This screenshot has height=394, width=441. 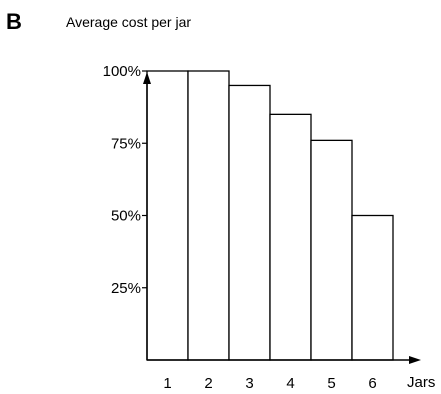 I want to click on x-tick-label: 3, so click(x=249, y=383).